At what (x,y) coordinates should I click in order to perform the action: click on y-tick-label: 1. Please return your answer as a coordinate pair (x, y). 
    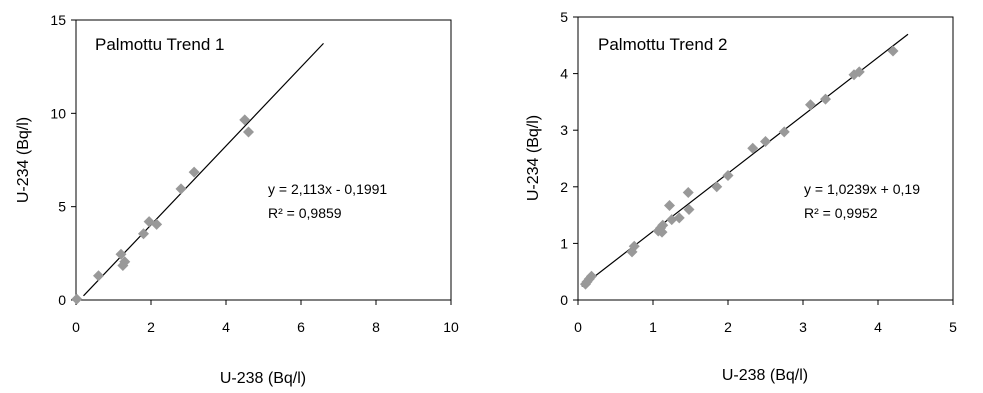
    Looking at the image, I should click on (564, 243).